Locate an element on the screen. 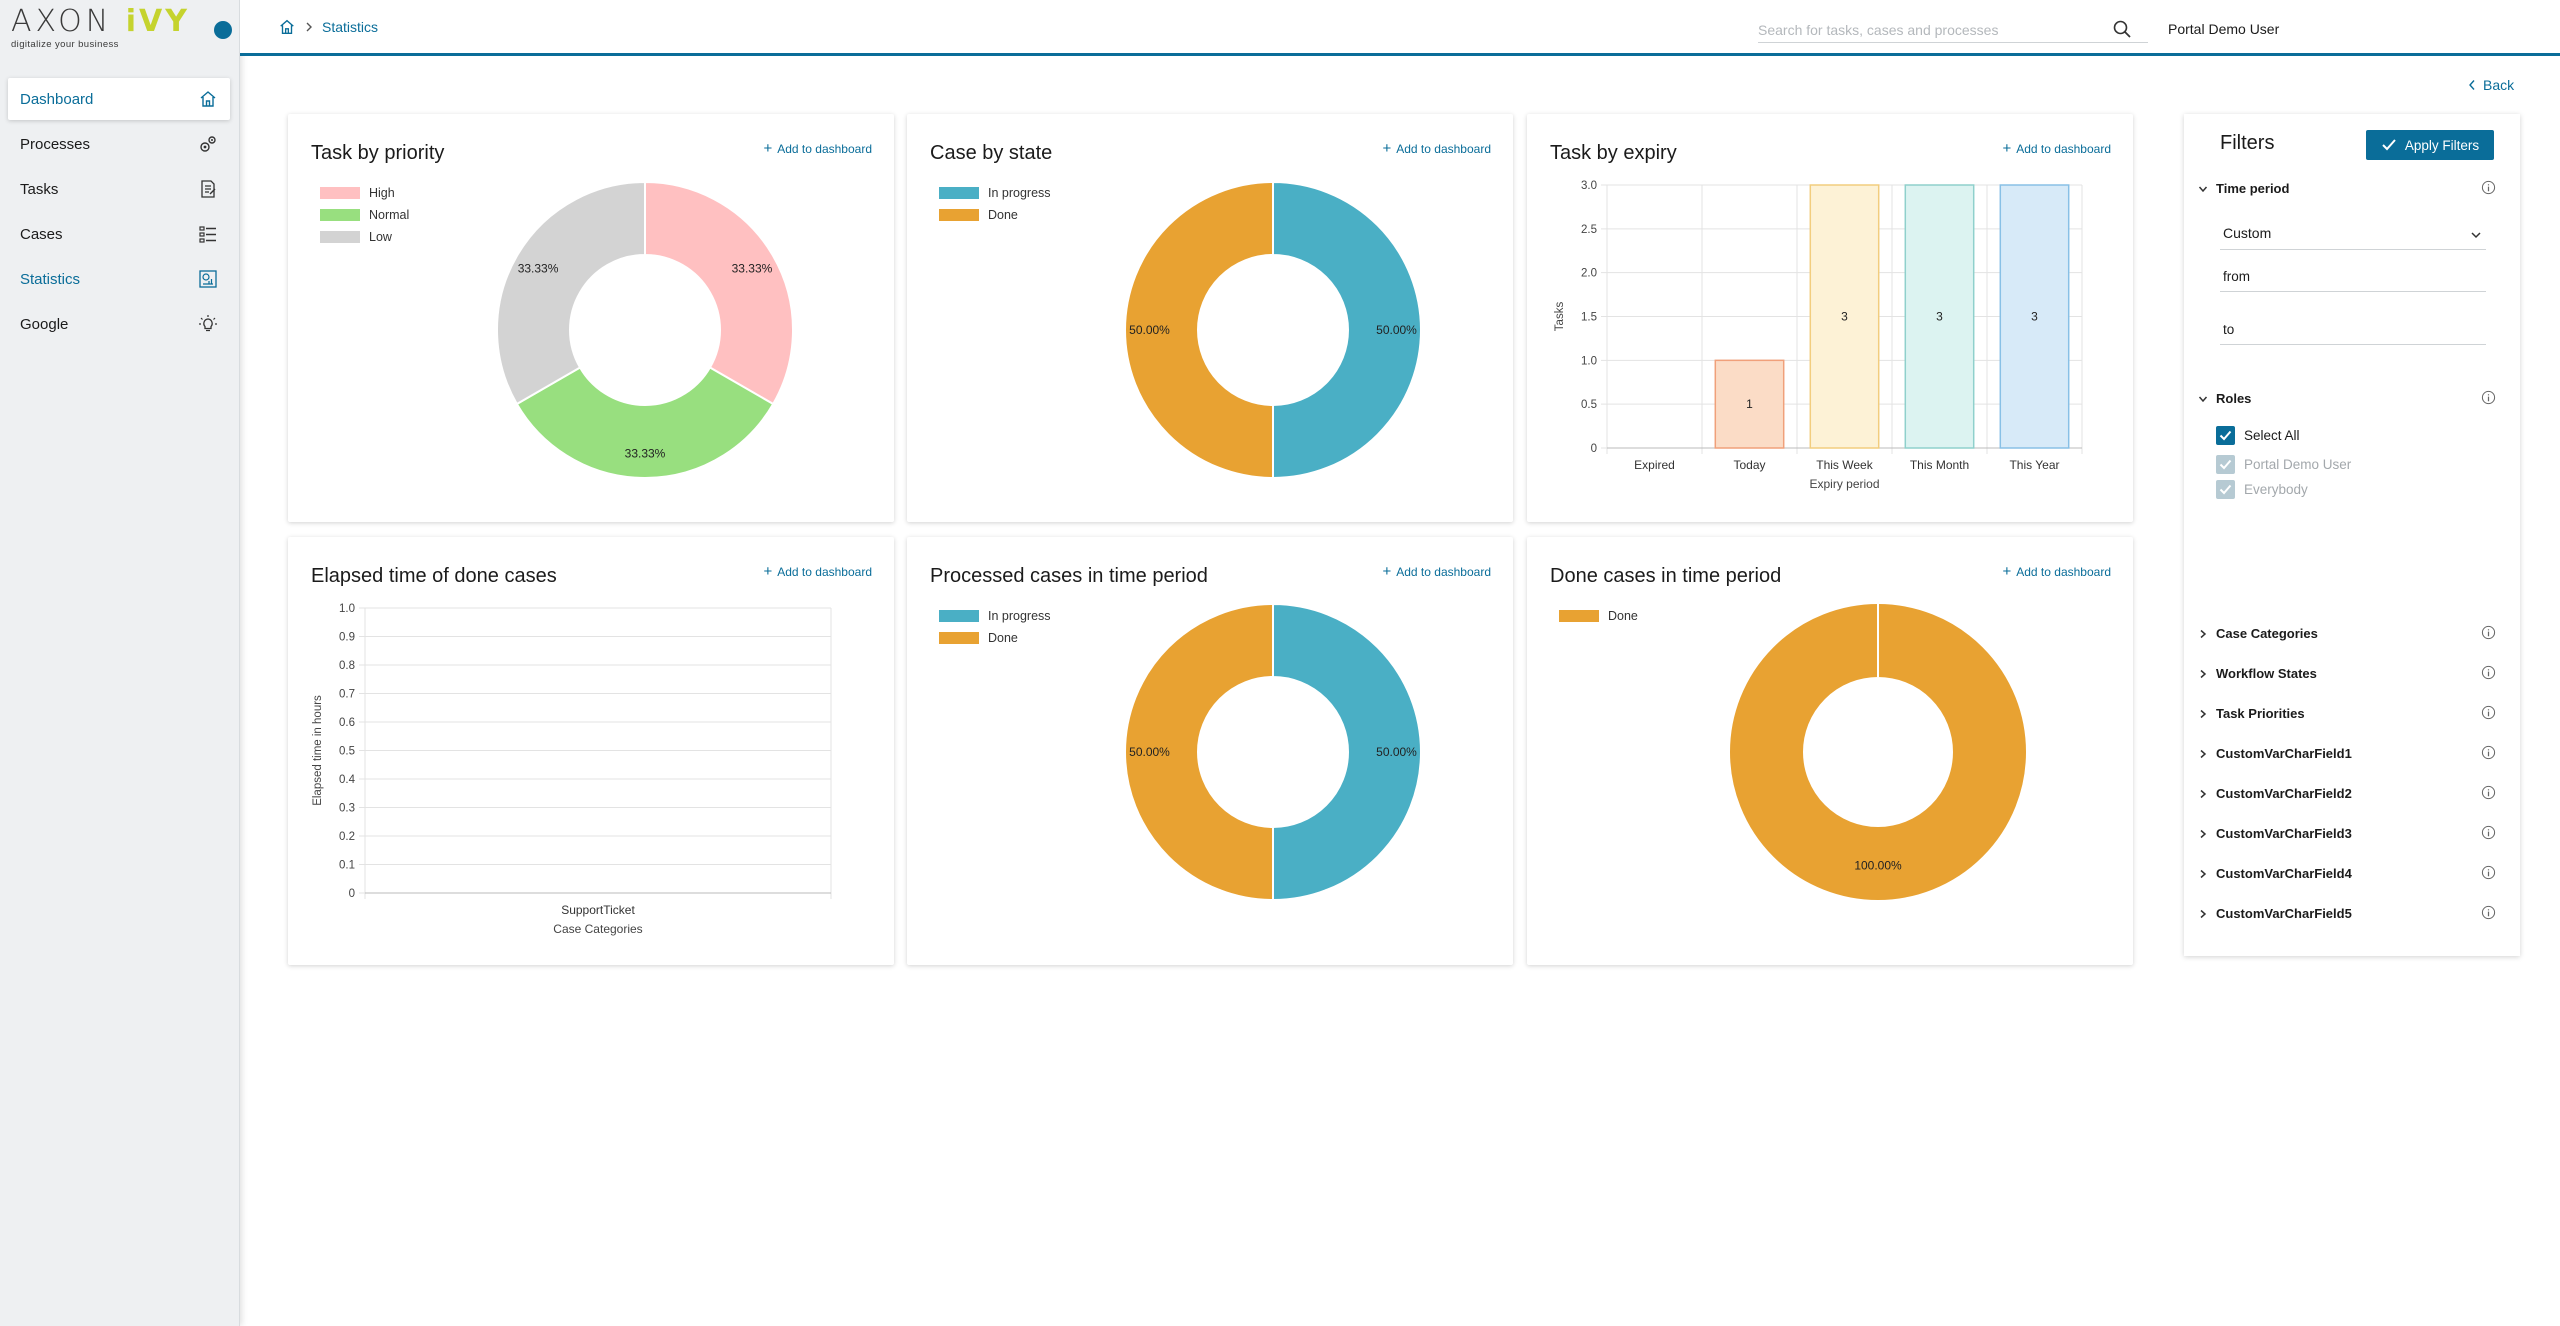 This screenshot has height=1326, width=2560. role-checkbox-select-all: Select All is located at coordinates (2258, 435).